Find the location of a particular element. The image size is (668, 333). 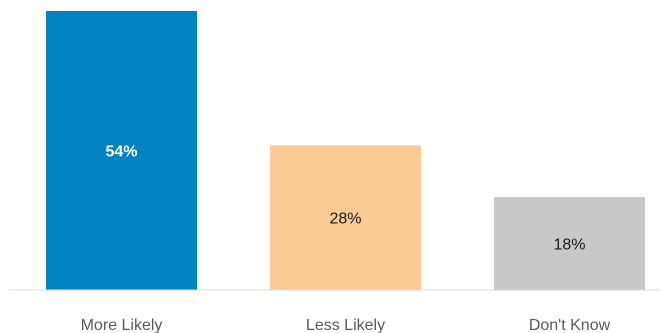

data-label-less-likely: 28% is located at coordinates (345, 219).